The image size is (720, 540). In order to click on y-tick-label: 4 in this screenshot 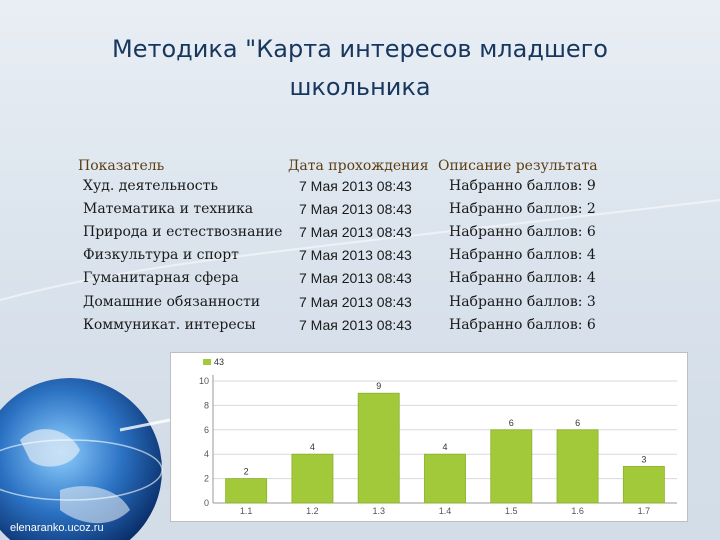, I will do `click(206, 454)`.